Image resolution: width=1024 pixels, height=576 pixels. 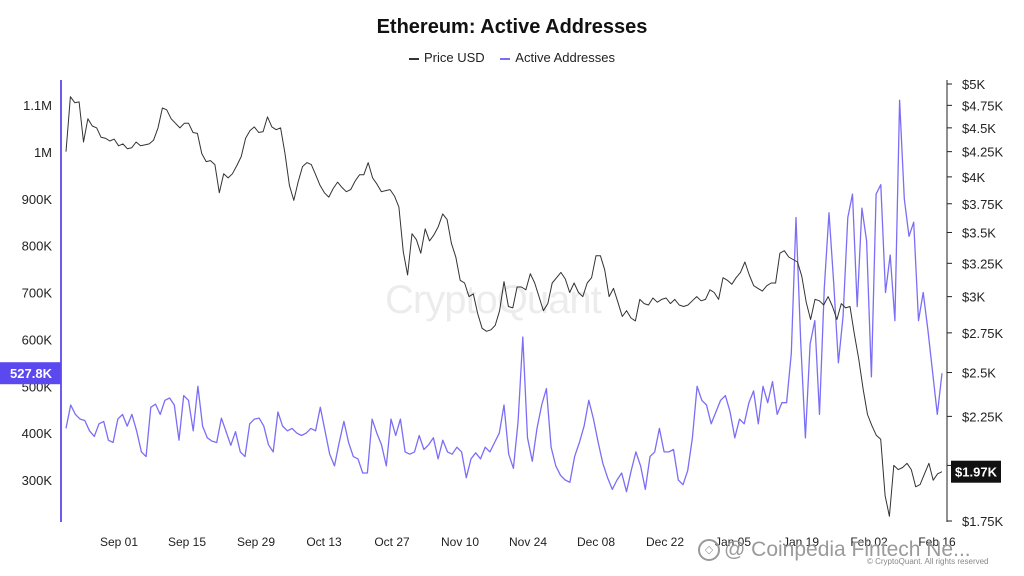 I want to click on right-tick-label: $2.5K, so click(x=979, y=373).